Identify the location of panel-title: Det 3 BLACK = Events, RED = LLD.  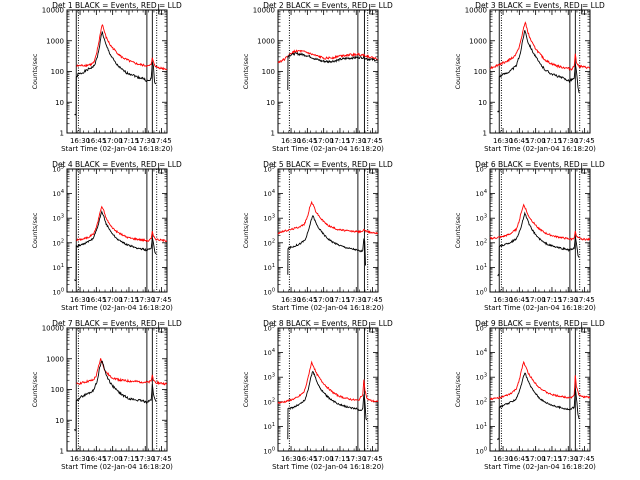
(540, 5).